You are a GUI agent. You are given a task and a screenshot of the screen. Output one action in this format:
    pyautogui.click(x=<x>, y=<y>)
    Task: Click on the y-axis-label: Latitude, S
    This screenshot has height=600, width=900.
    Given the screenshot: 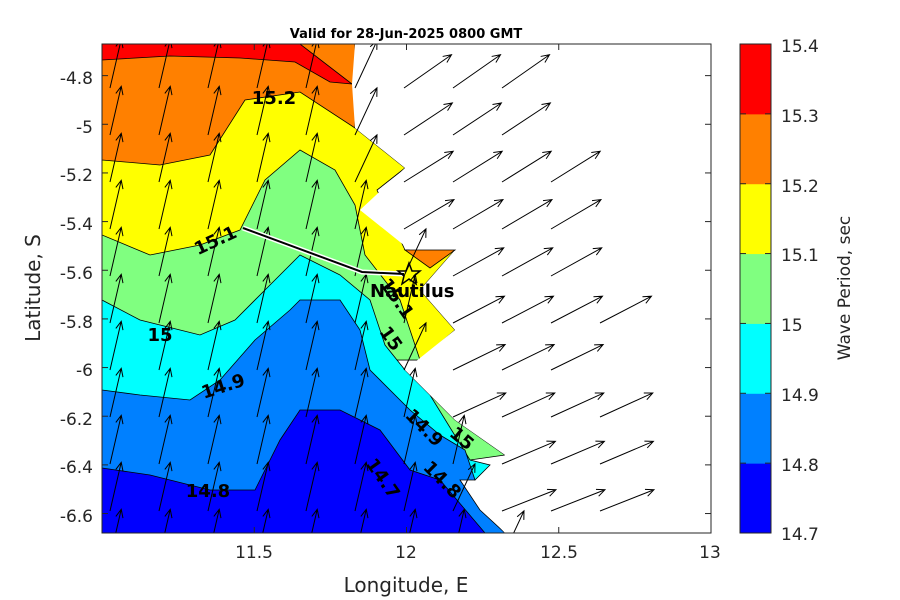 What is the action you would take?
    pyautogui.click(x=33, y=288)
    